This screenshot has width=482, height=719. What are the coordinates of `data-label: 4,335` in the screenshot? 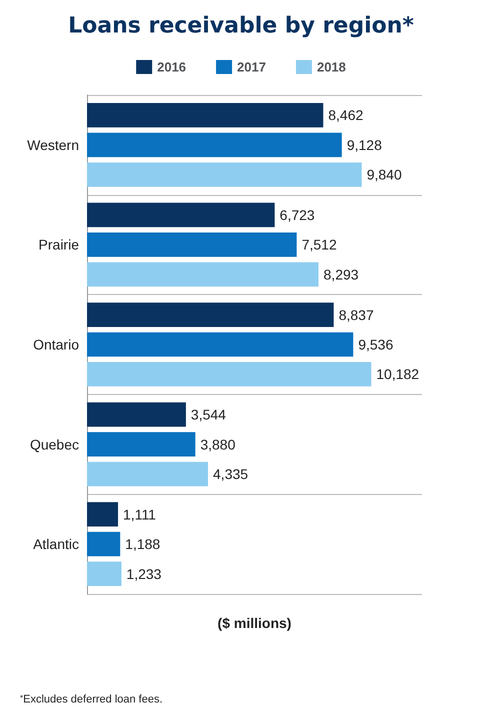 It's located at (230, 474).